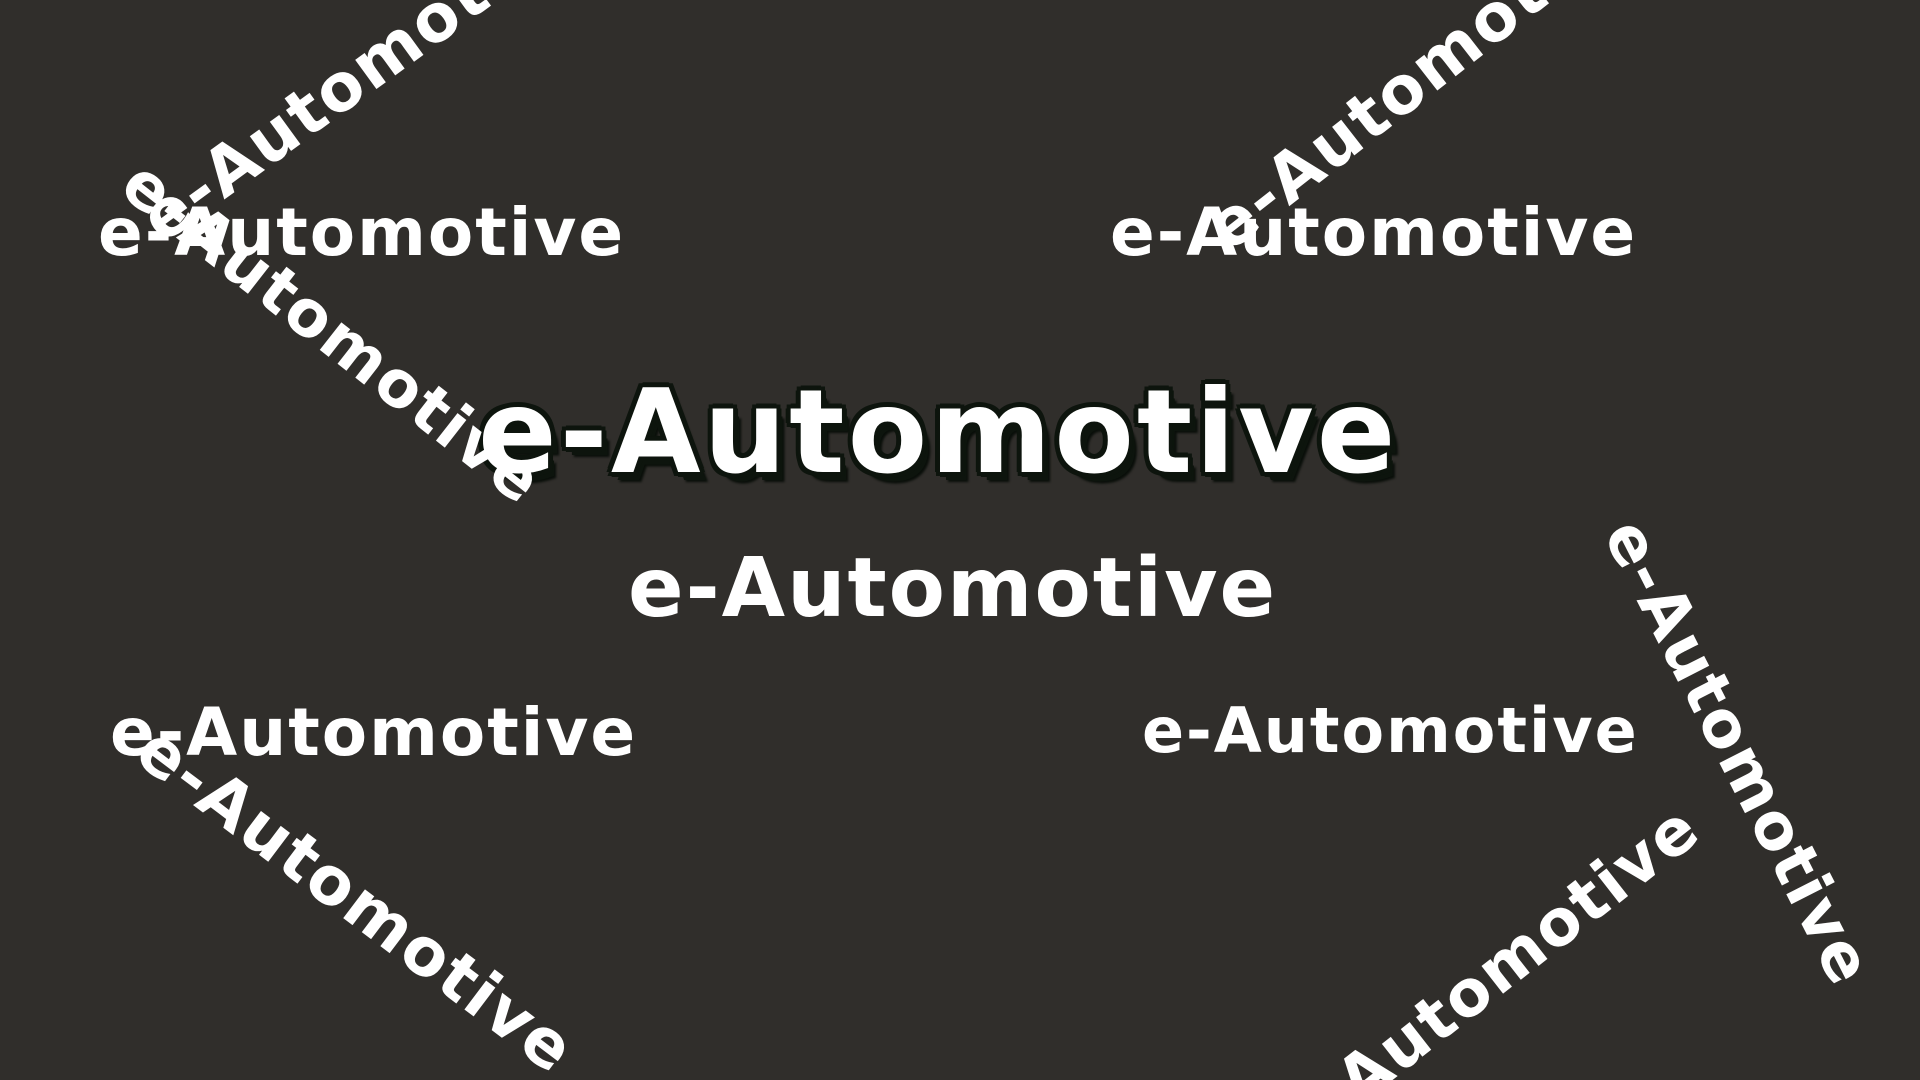 Image resolution: width=1920 pixels, height=1080 pixels. What do you see at coordinates (1390, 730) in the screenshot?
I see `phrase-bottom-right: e-Automotive` at bounding box center [1390, 730].